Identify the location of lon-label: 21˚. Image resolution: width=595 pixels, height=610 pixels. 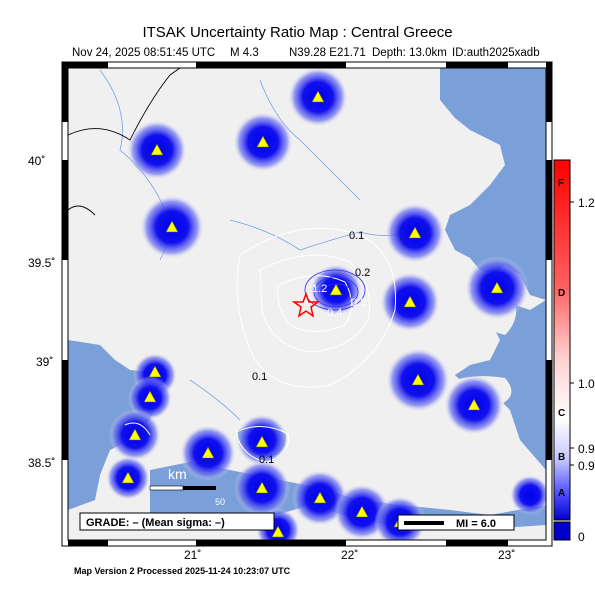
(193, 555).